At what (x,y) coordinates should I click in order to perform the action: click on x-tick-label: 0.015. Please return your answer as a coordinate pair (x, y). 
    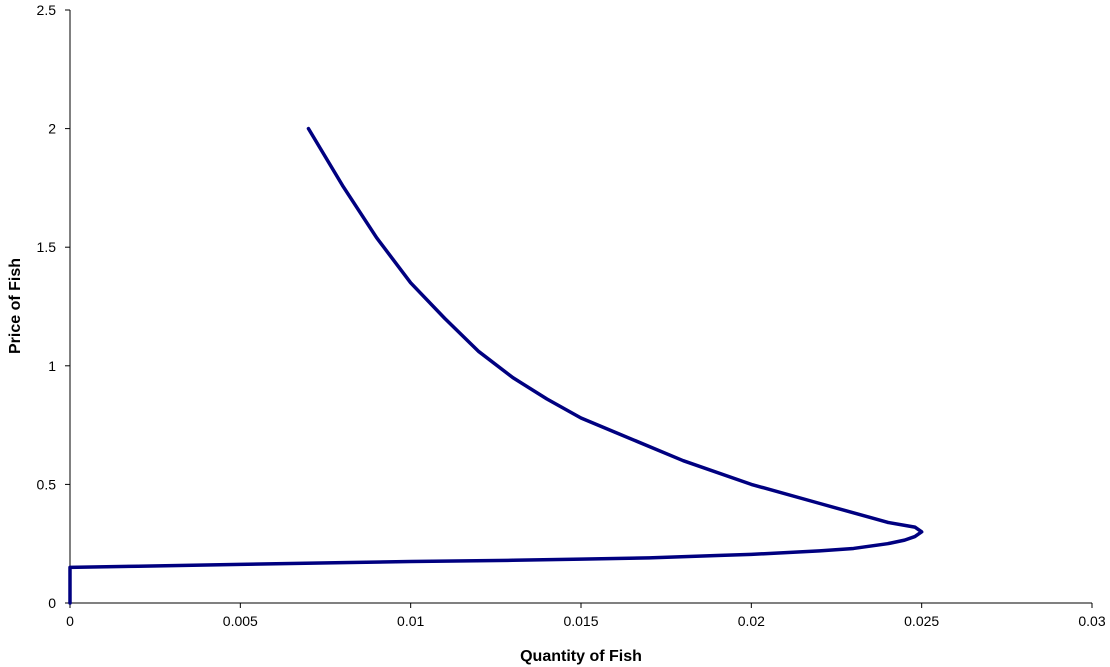
    Looking at the image, I should click on (580, 621).